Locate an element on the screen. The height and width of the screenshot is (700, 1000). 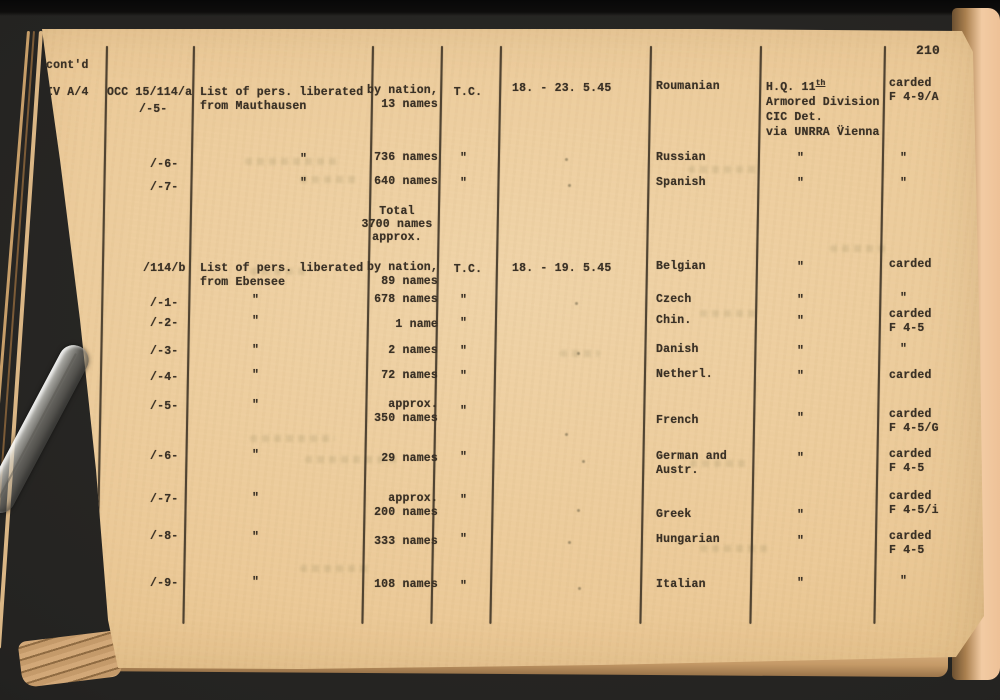
cell-description: List of pers. liberated from Mauthausen is located at coordinates (282, 99).